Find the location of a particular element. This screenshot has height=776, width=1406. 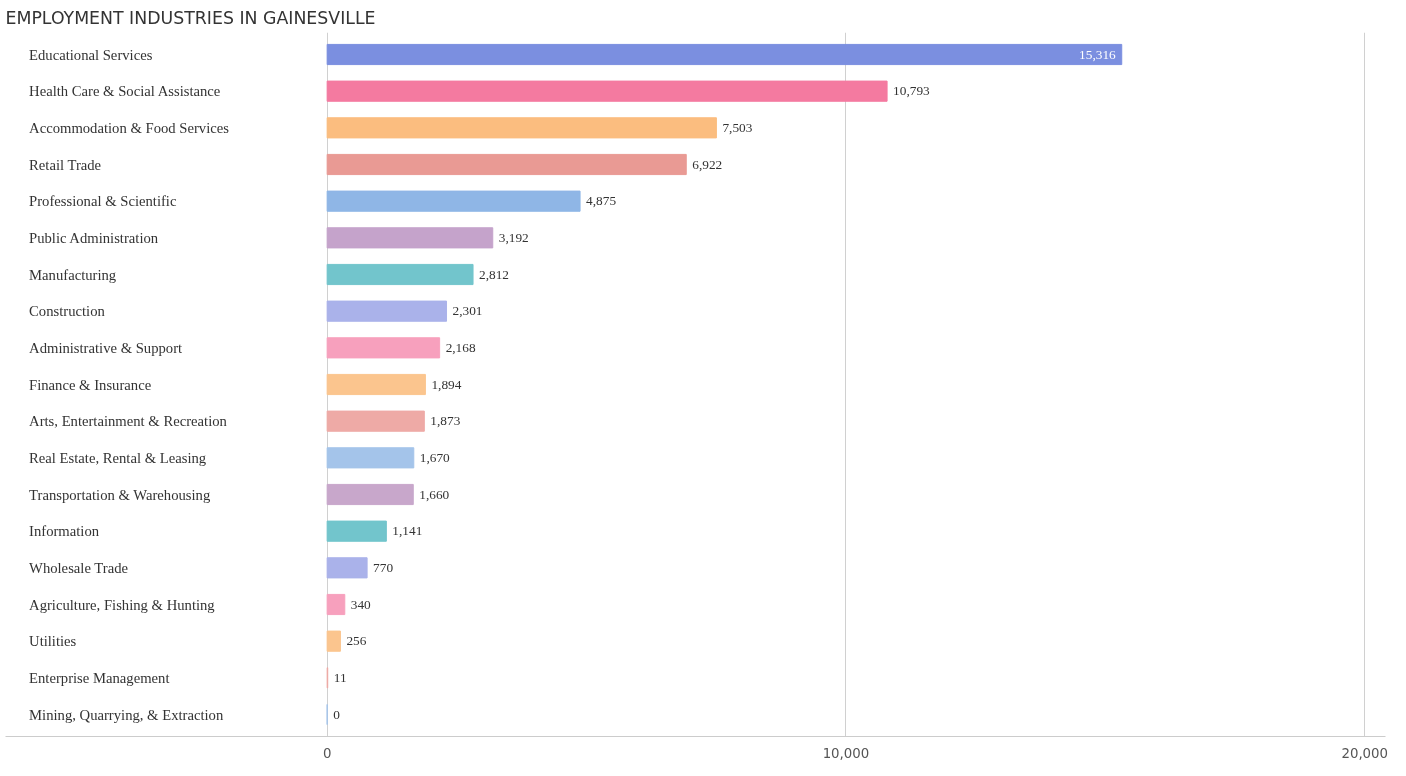

y-tick-label: Public Administration is located at coordinates (94, 237).